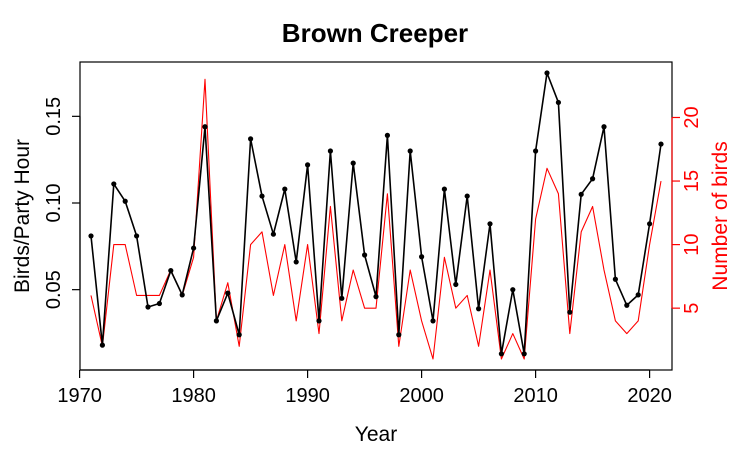  I want to click on x-tick-label: 2010, so click(535, 396).